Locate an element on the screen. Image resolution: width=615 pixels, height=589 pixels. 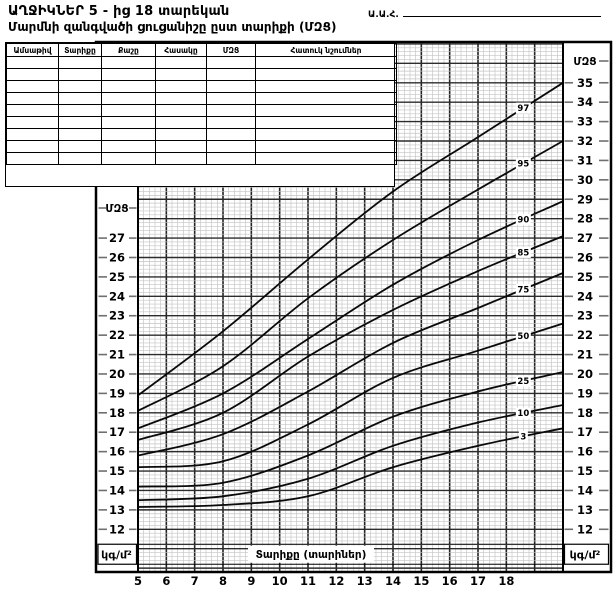
y-tick-left: 24 is located at coordinates (117, 296).